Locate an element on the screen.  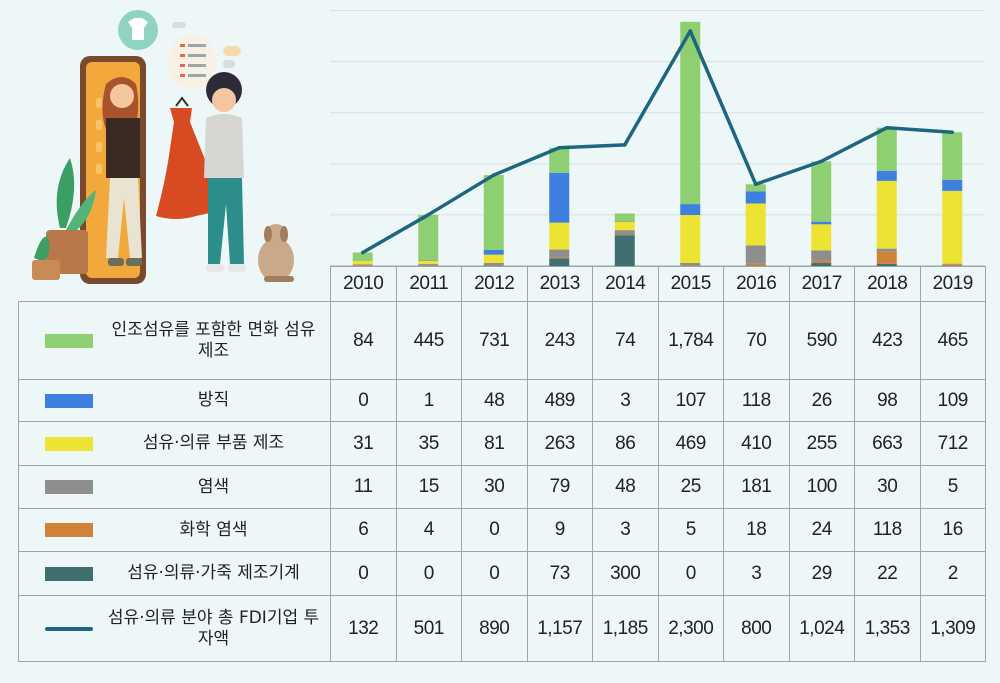
table-cell: 712 is located at coordinates (952, 443).